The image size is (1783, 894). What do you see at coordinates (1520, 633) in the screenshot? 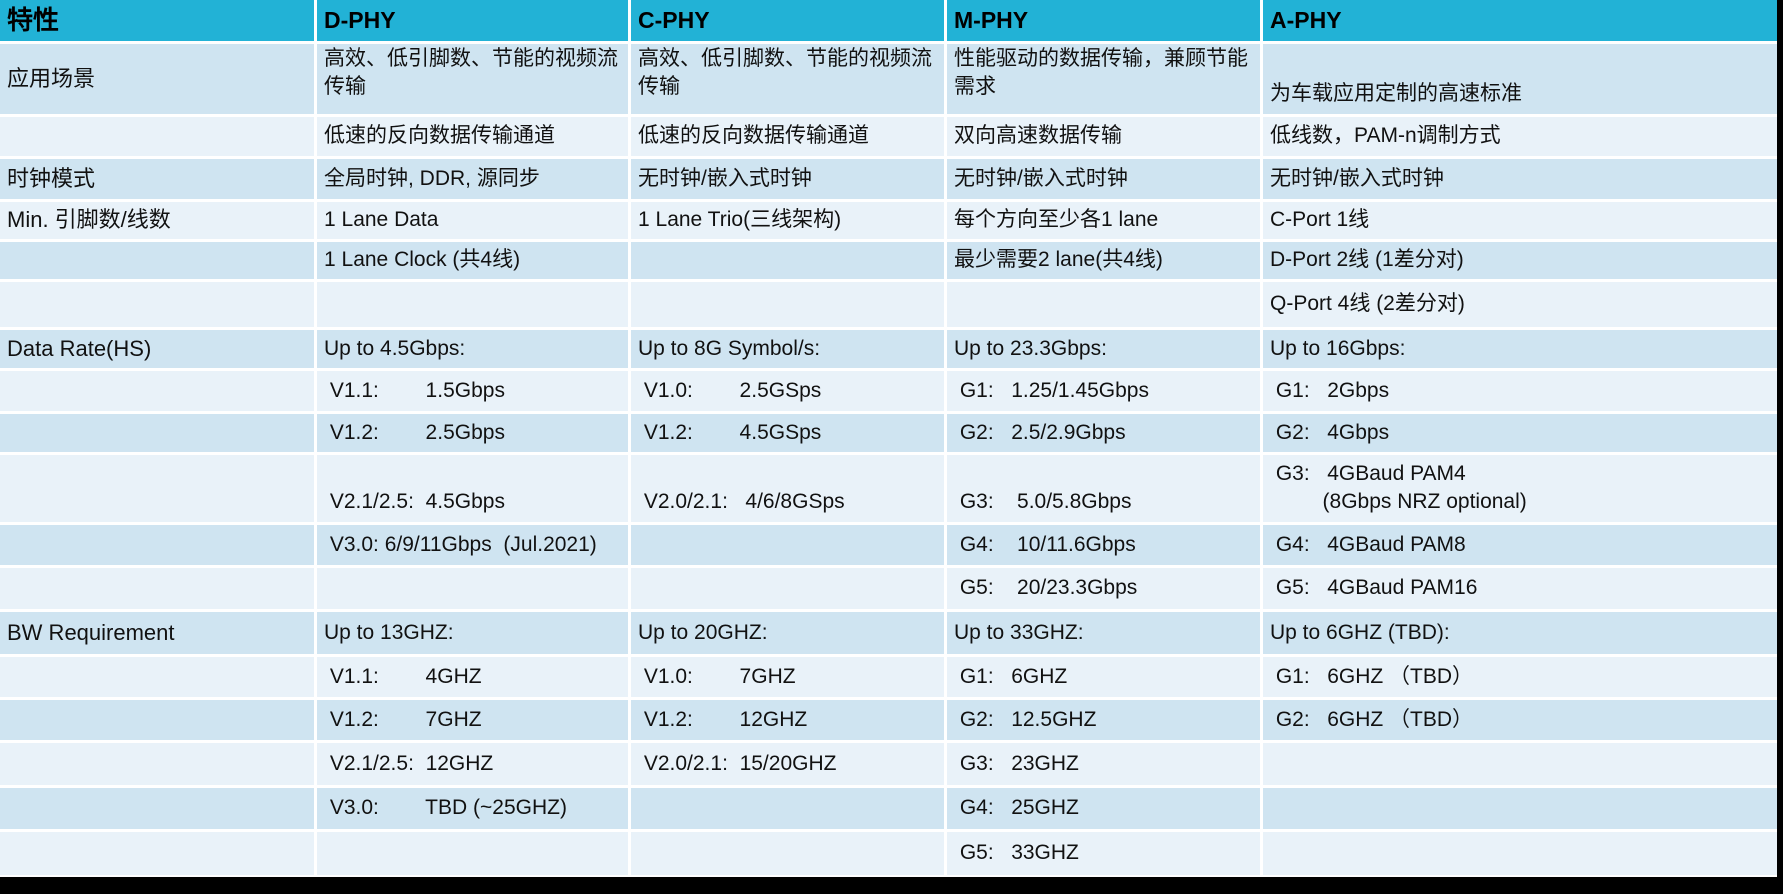
I see `table-cell-aphy: Up to 6GHZ (TBD):` at bounding box center [1520, 633].